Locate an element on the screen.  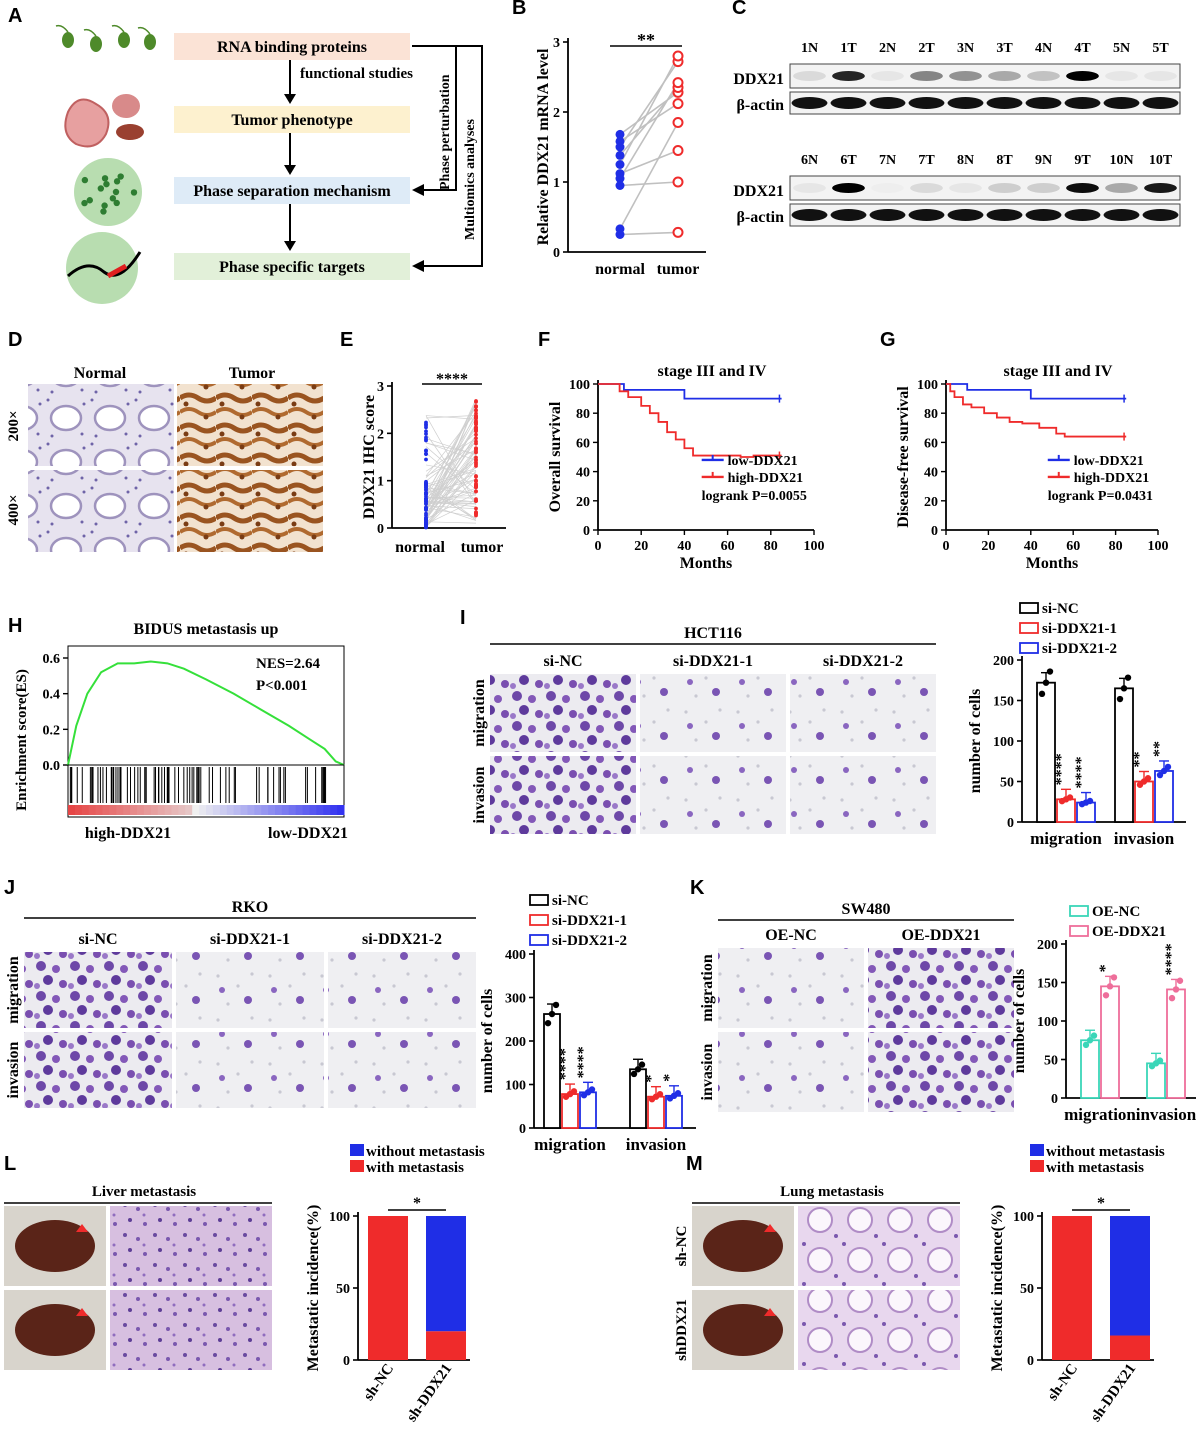
y-tick-label: 400 is located at coordinates (515, 955).